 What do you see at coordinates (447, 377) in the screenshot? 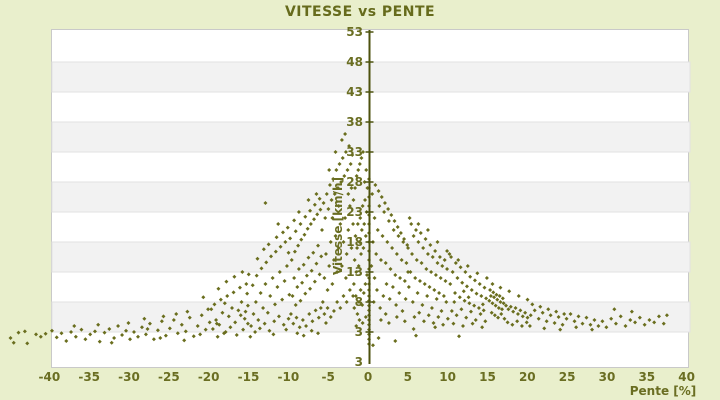
I see `x-axis-tick-label: 10` at bounding box center [447, 377].